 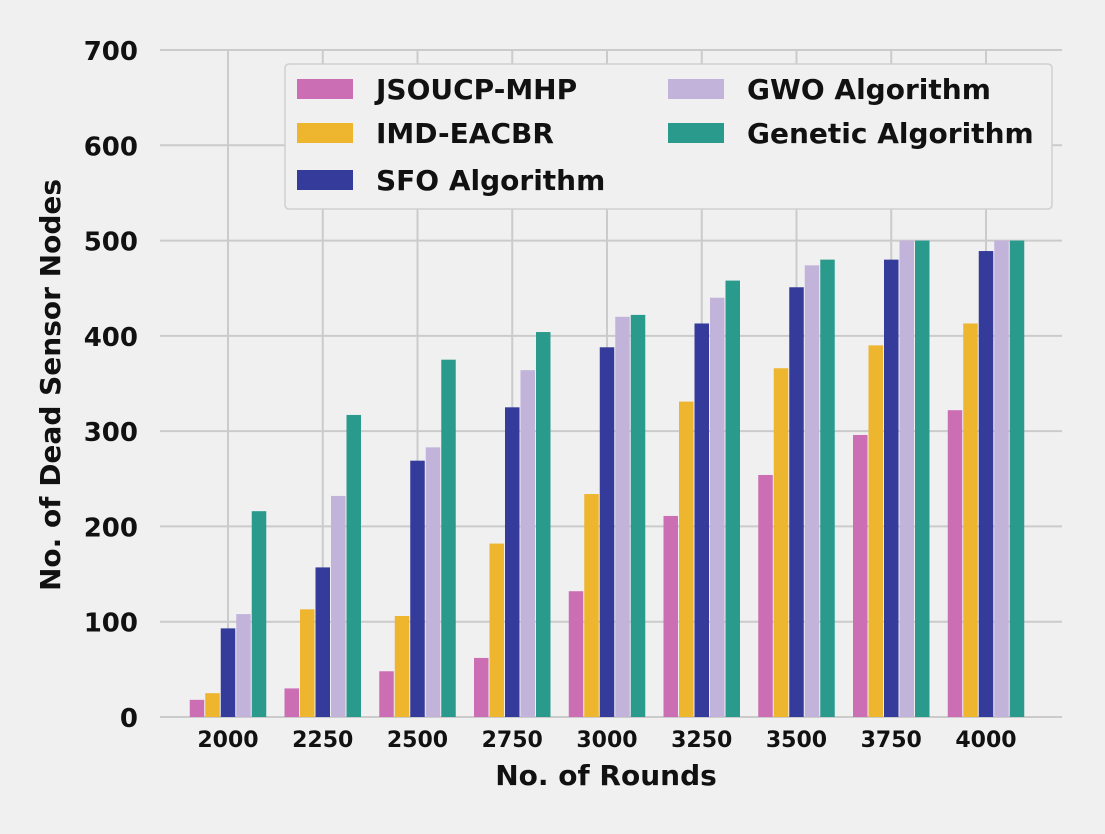 What do you see at coordinates (259, 614) in the screenshot?
I see `bar-genetic-algorithm-2000` at bounding box center [259, 614].